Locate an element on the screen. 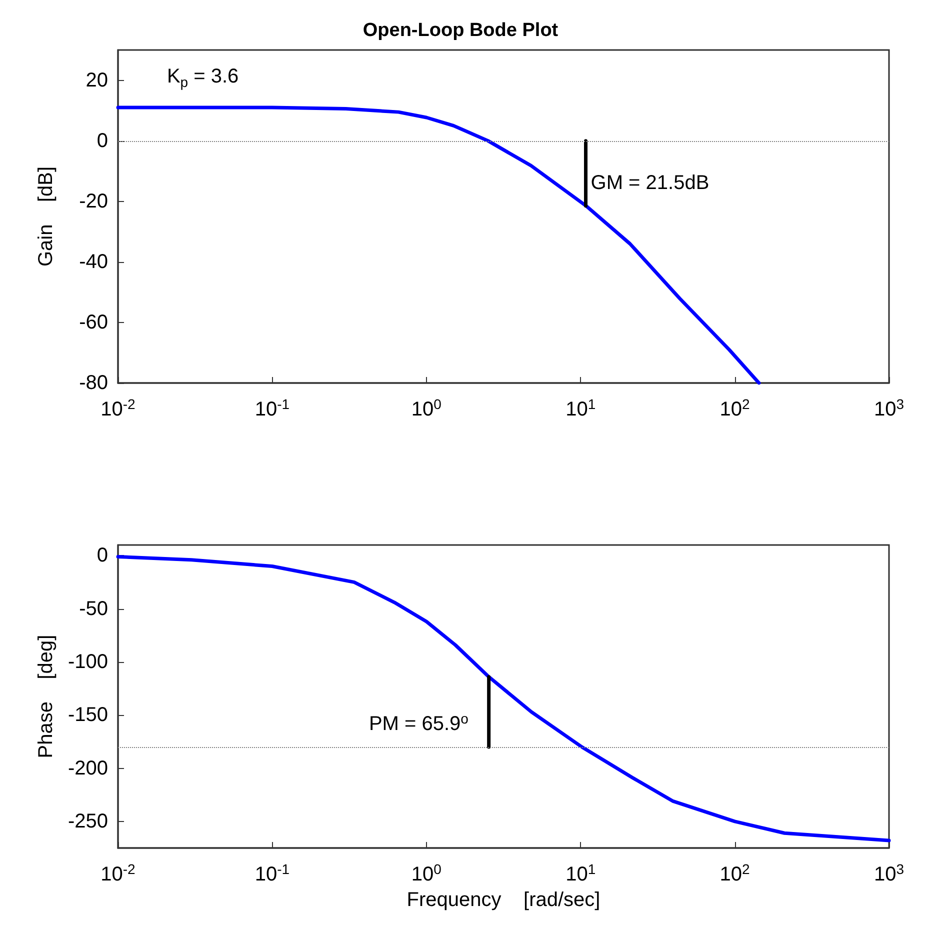 This screenshot has width=926, height=933. y-axis-title: Phase [deg] is located at coordinates (46, 696).